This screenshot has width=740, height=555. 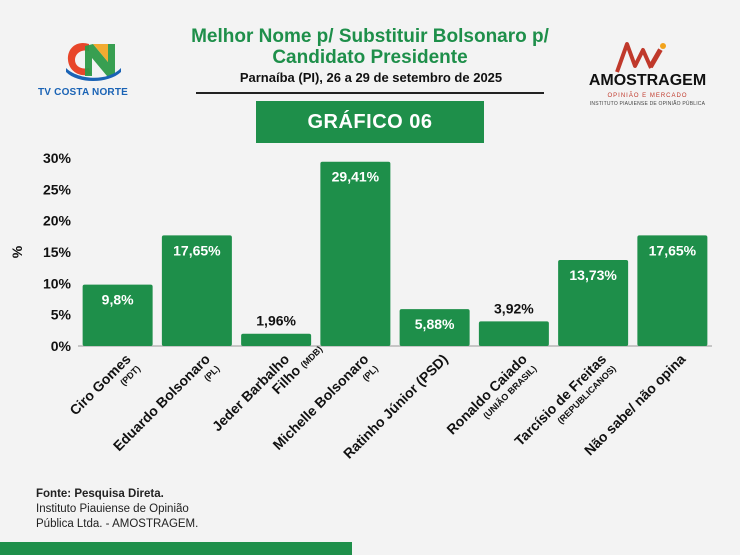 What do you see at coordinates (117, 524) in the screenshot?
I see `source-line-3: Pública Ltda. - AMOSTRAGEM.` at bounding box center [117, 524].